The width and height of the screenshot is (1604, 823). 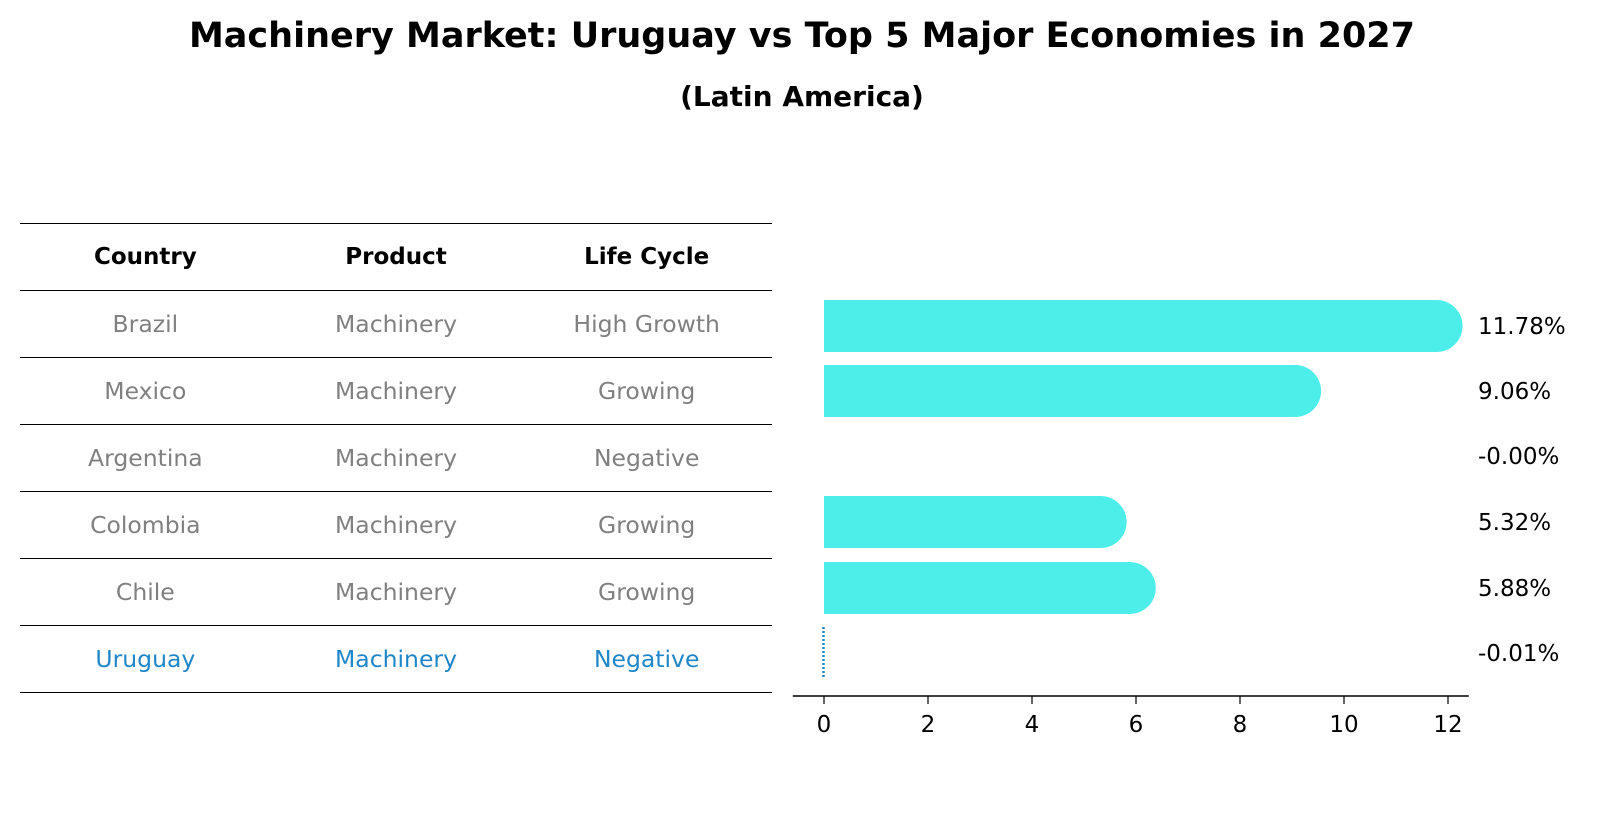 What do you see at coordinates (1518, 457) in the screenshot?
I see `value-label: -0.00%` at bounding box center [1518, 457].